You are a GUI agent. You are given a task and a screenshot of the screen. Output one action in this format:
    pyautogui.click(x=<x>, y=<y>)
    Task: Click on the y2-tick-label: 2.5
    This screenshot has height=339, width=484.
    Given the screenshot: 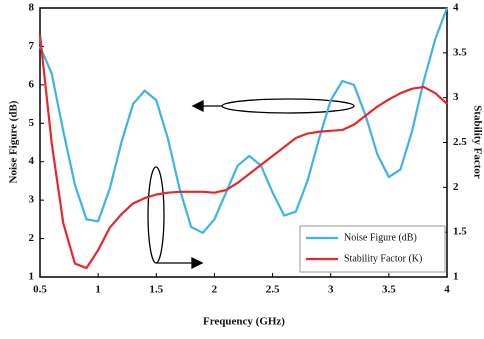 What is the action you would take?
    pyautogui.click(x=460, y=142)
    